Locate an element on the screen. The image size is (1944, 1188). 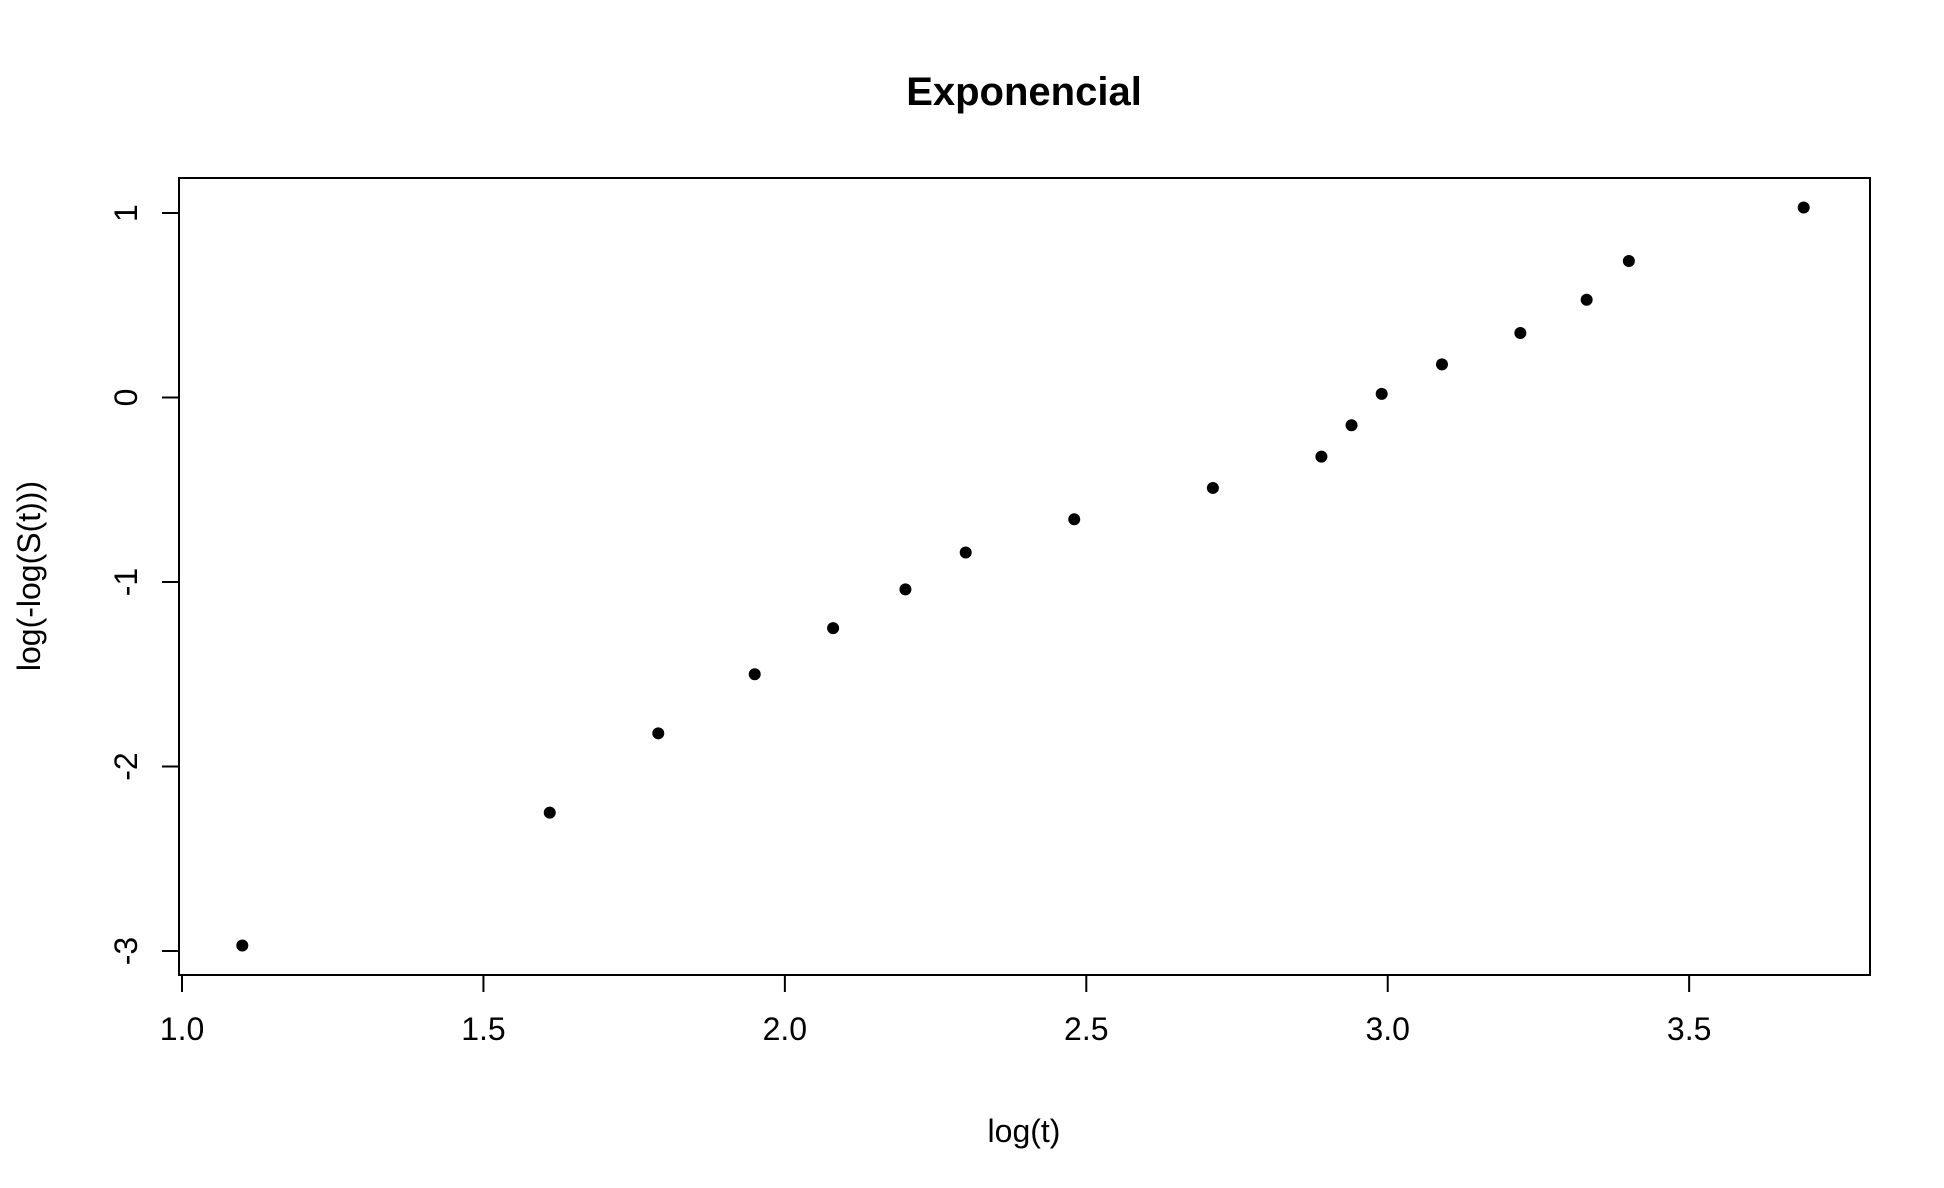
x-axis-label: log(t) is located at coordinates (1024, 1131).